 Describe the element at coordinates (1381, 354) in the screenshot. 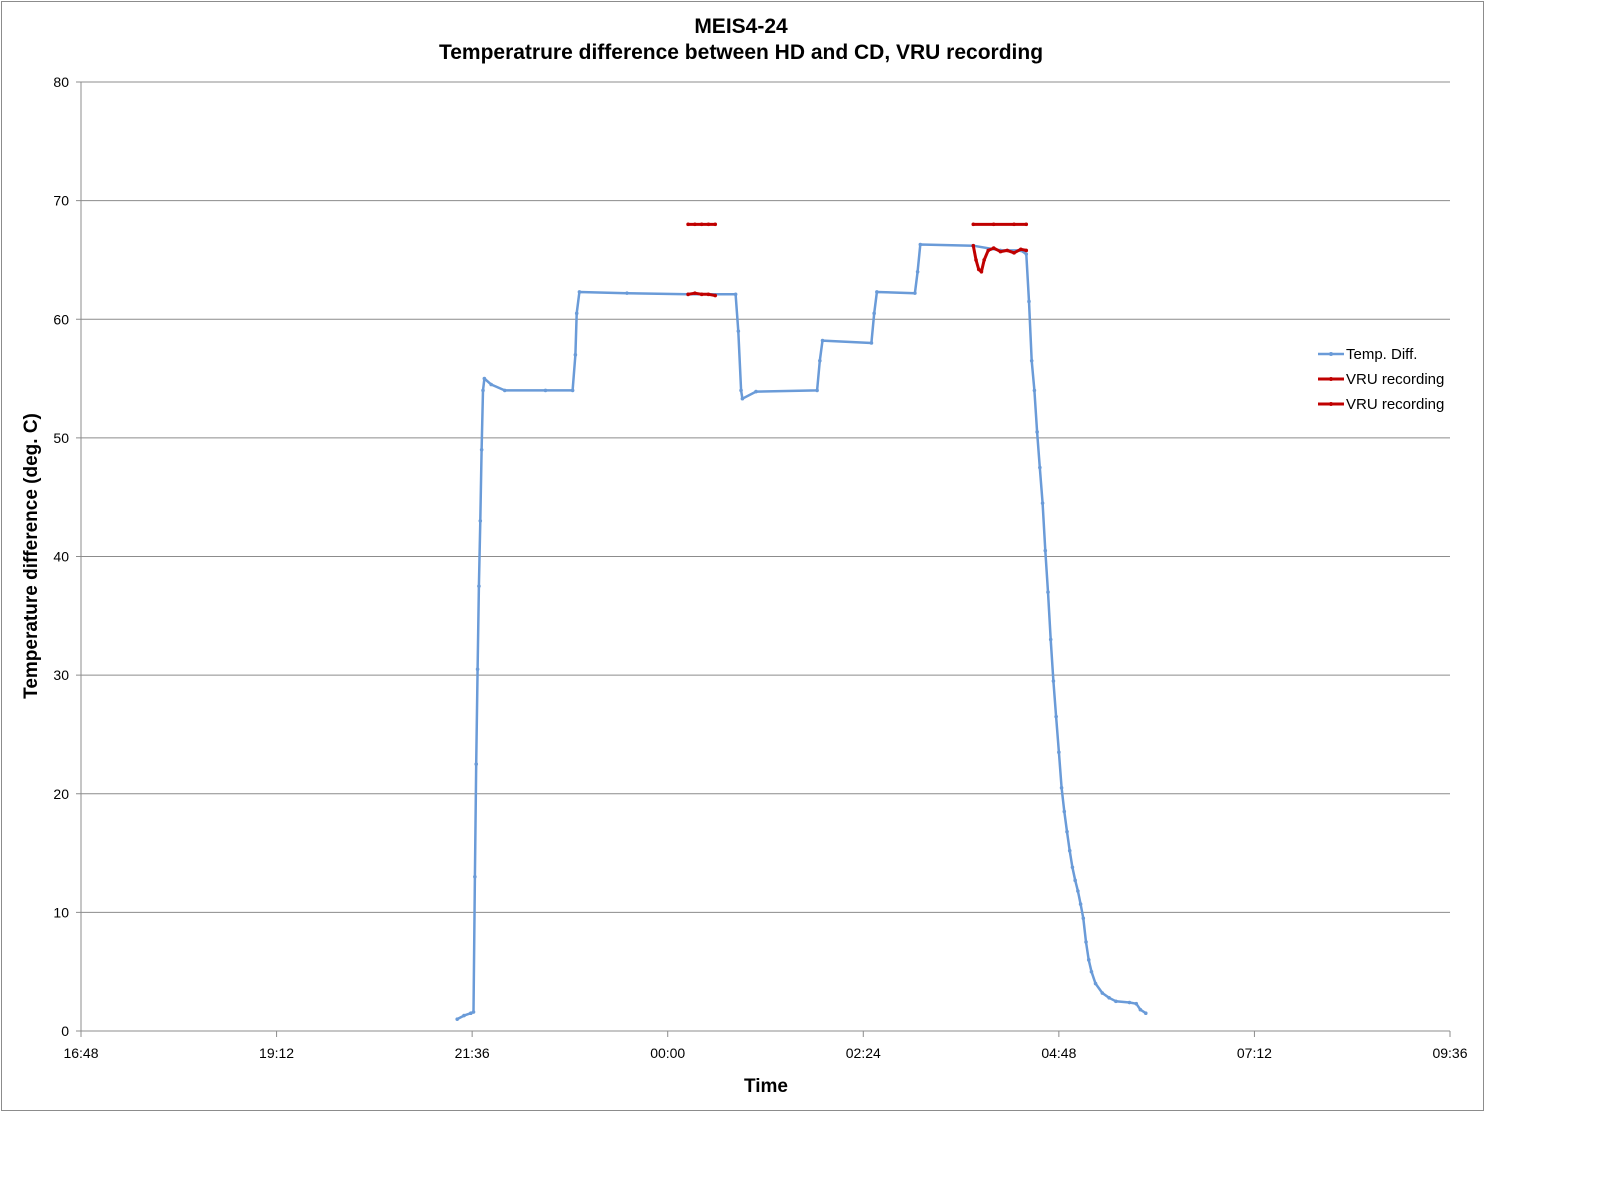

I see `legend-label: Temp. Diff.` at that location.